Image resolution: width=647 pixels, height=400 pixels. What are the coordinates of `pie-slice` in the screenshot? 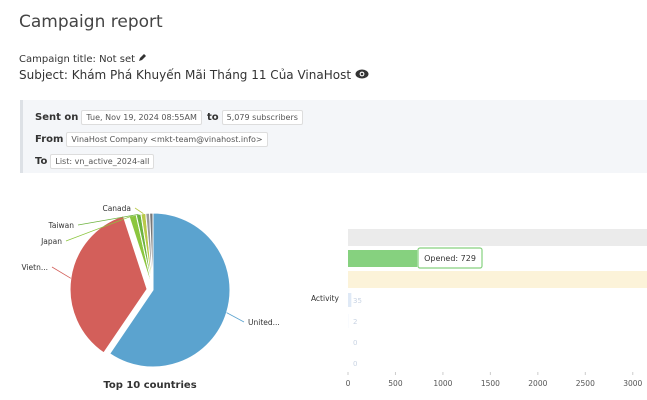 It's located at (151, 251).